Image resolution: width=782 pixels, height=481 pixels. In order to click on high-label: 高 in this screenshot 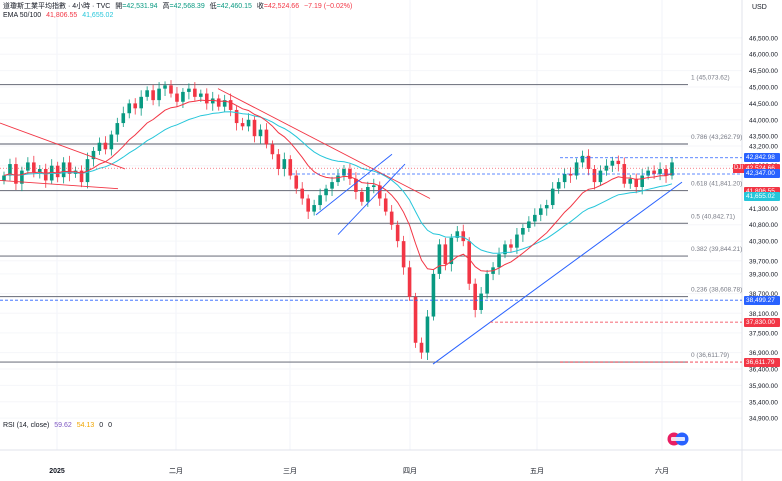, I will do `click(166, 6)`.